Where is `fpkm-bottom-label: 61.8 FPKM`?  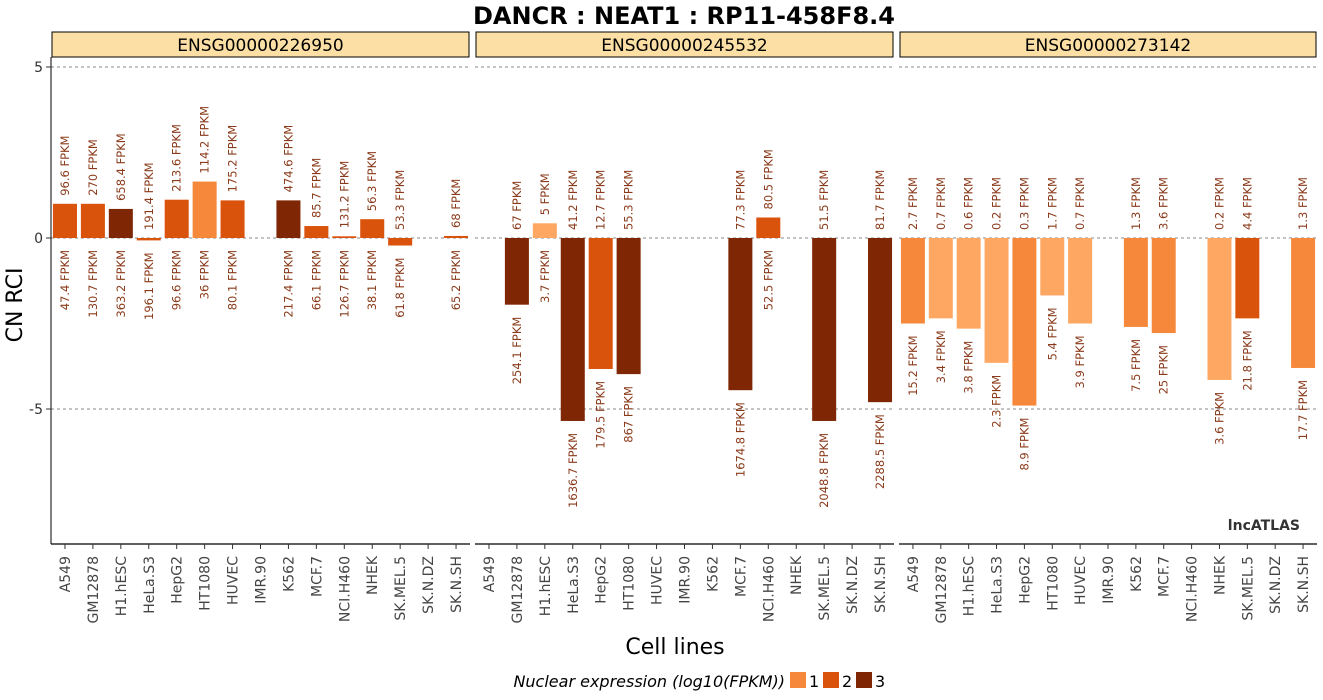
fpkm-bottom-label: 61.8 FPKM is located at coordinates (400, 288).